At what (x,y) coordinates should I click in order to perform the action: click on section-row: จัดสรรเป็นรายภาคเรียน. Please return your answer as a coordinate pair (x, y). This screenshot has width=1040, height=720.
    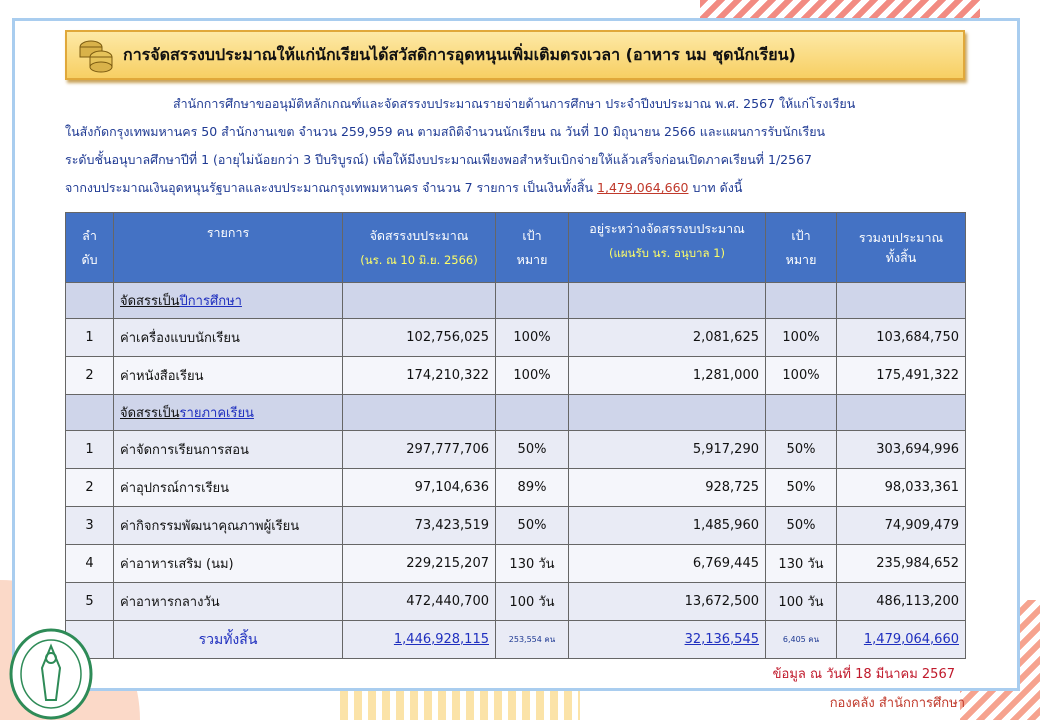
    Looking at the image, I should click on (515, 412).